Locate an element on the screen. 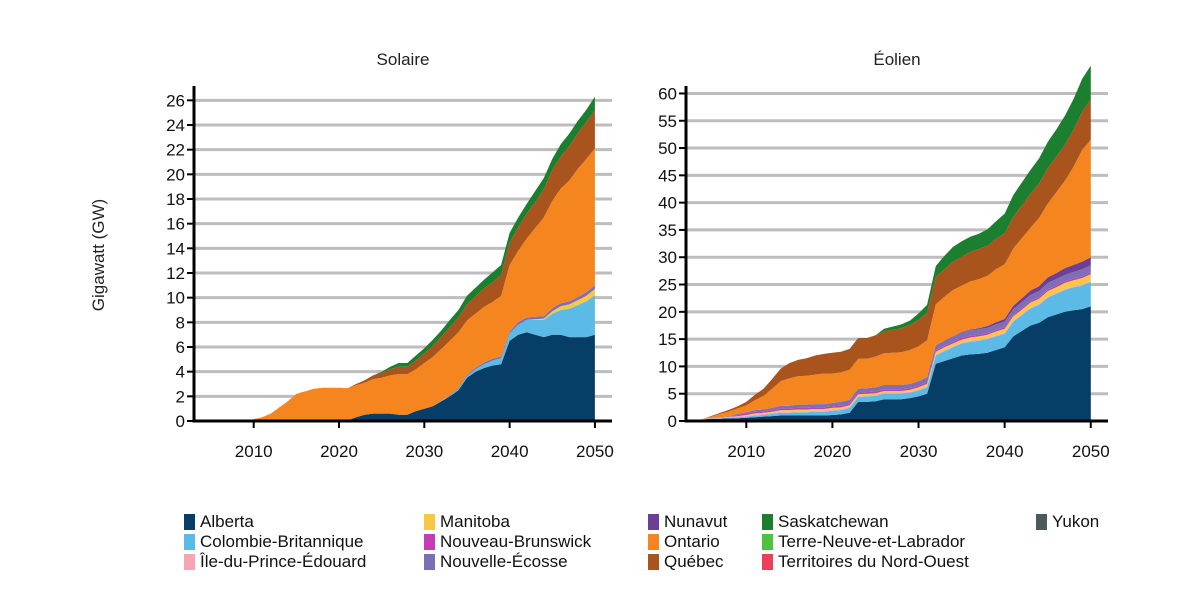  area-ile-du-prince-edouard is located at coordinates (892, 350).